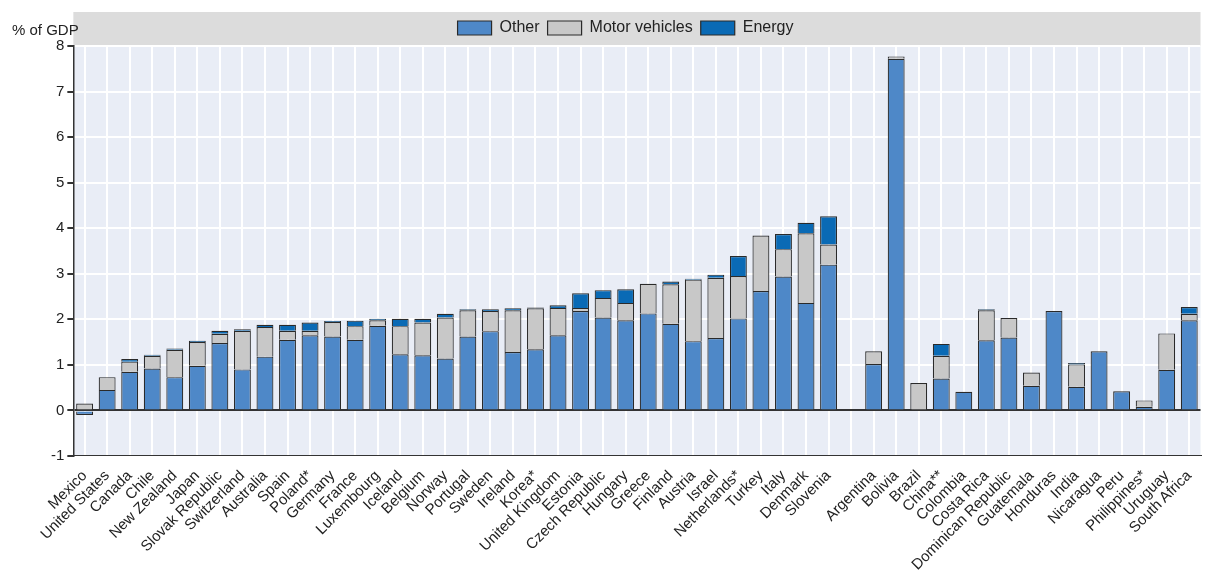 The height and width of the screenshot is (585, 1213). I want to click on y-tick-label: 6, so click(60, 136).